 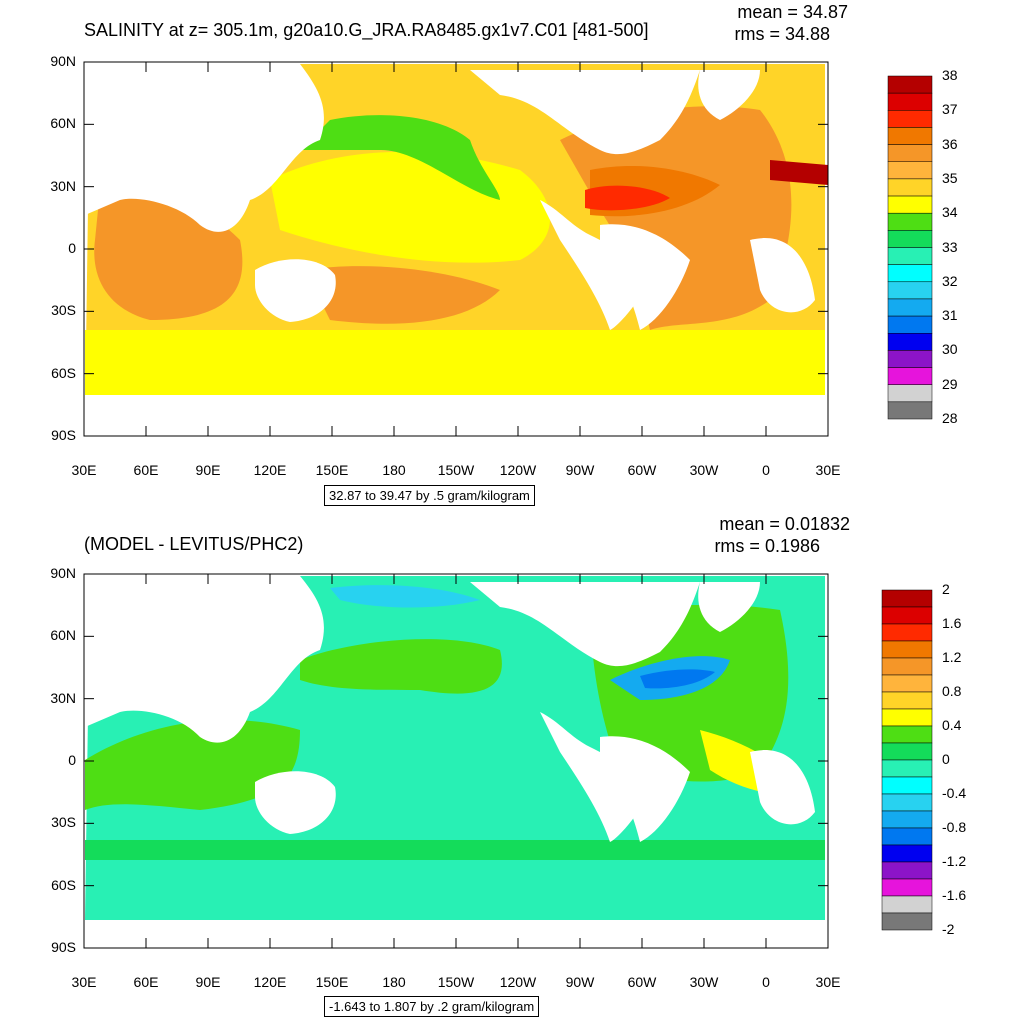 I want to click on lon-label: 60E, so click(x=146, y=470).